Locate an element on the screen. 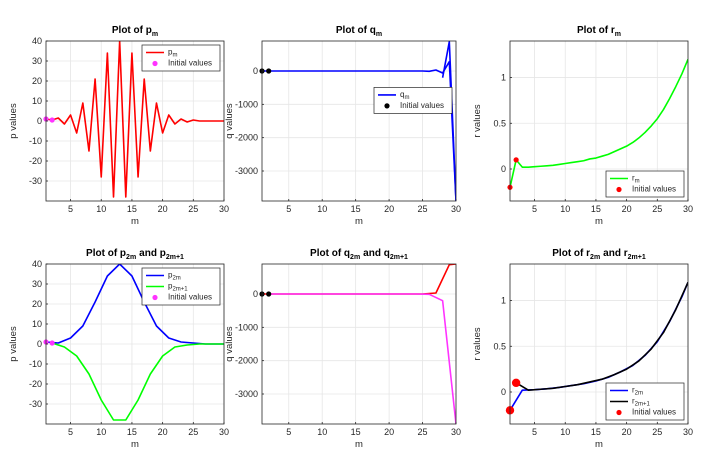 The height and width of the screenshot is (459, 702). y-tick-label: -10 is located at coordinates (35, 364).